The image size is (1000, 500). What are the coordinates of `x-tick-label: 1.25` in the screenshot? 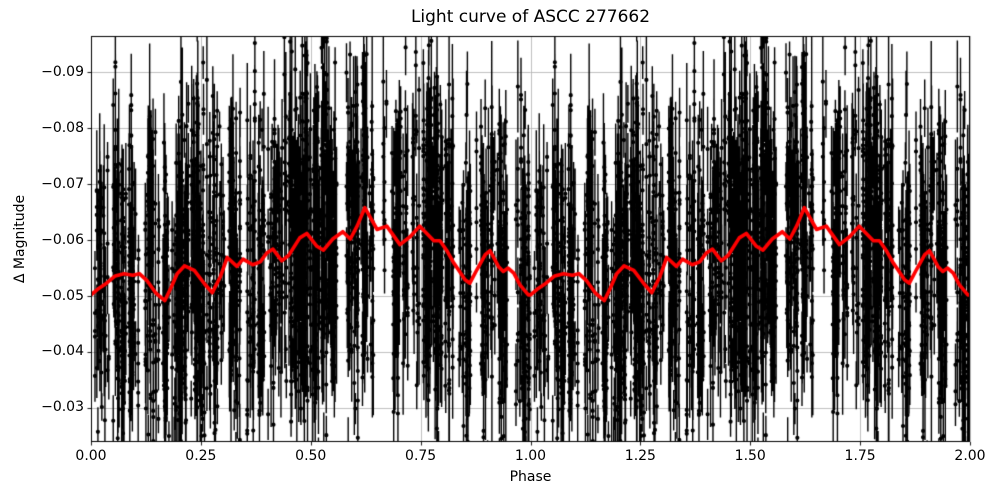 It's located at (640, 456).